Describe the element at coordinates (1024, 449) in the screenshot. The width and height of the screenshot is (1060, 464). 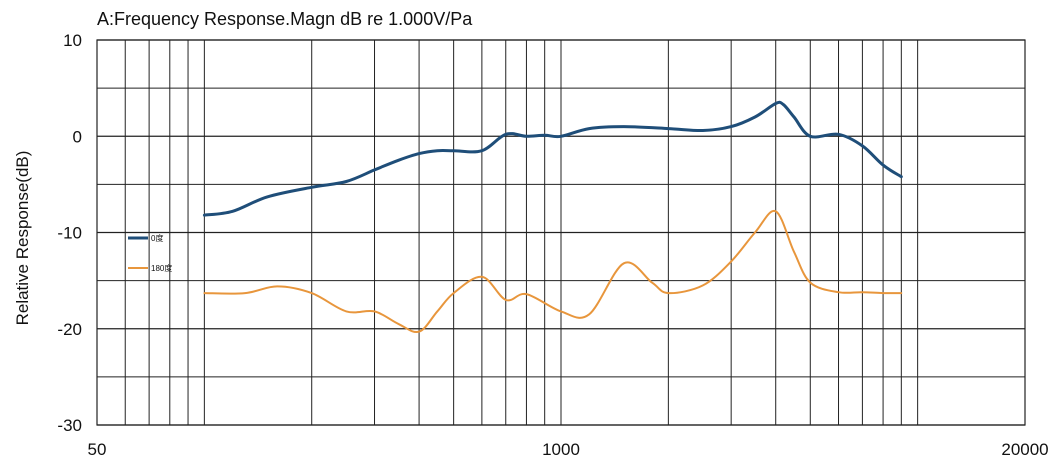
I see `x-tick-label: 20000` at that location.